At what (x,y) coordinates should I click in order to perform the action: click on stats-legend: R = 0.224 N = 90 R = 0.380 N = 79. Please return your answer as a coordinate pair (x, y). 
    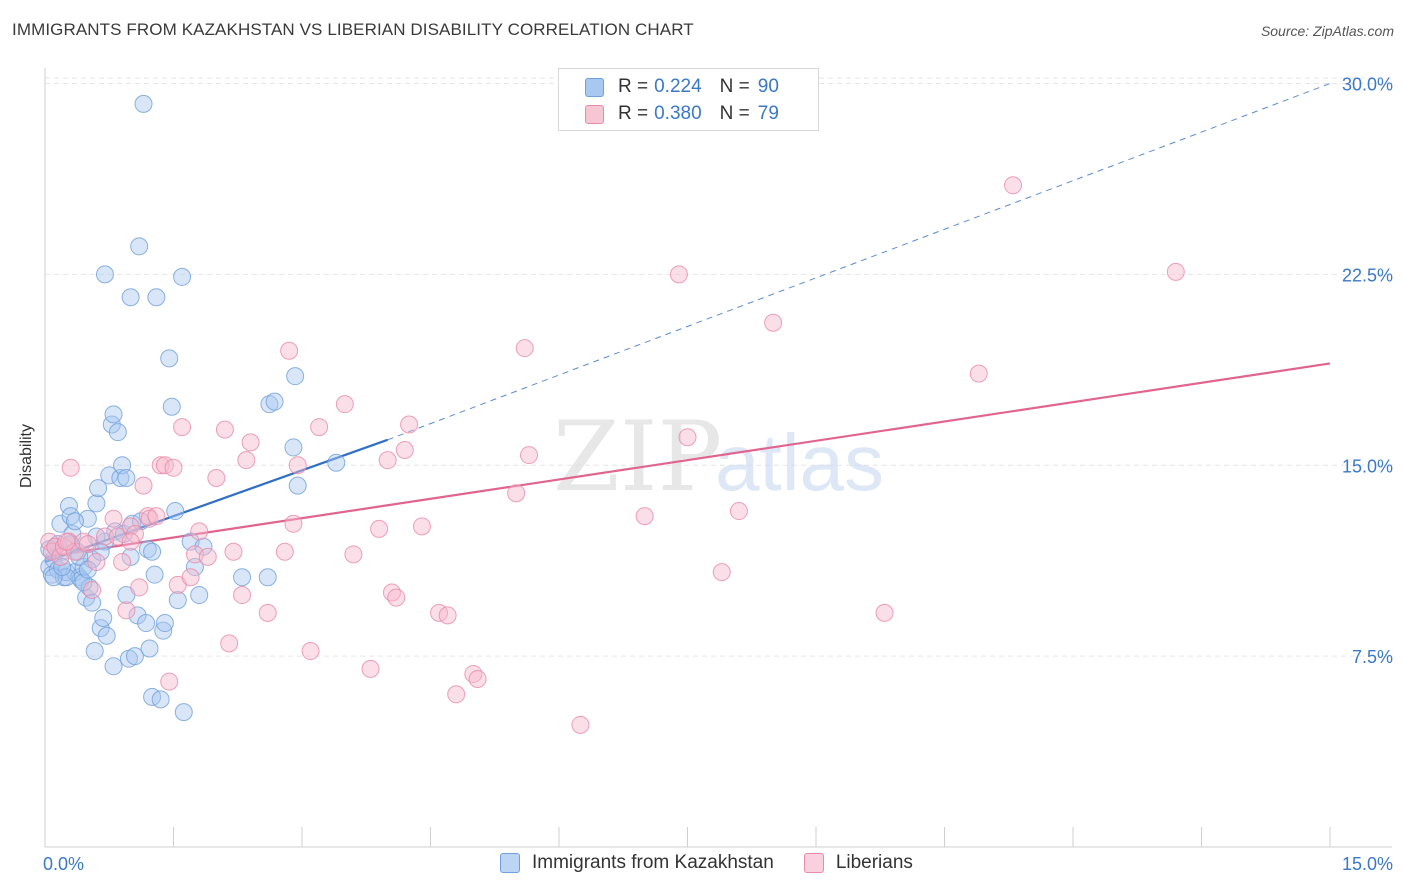
    Looking at the image, I should click on (688, 99).